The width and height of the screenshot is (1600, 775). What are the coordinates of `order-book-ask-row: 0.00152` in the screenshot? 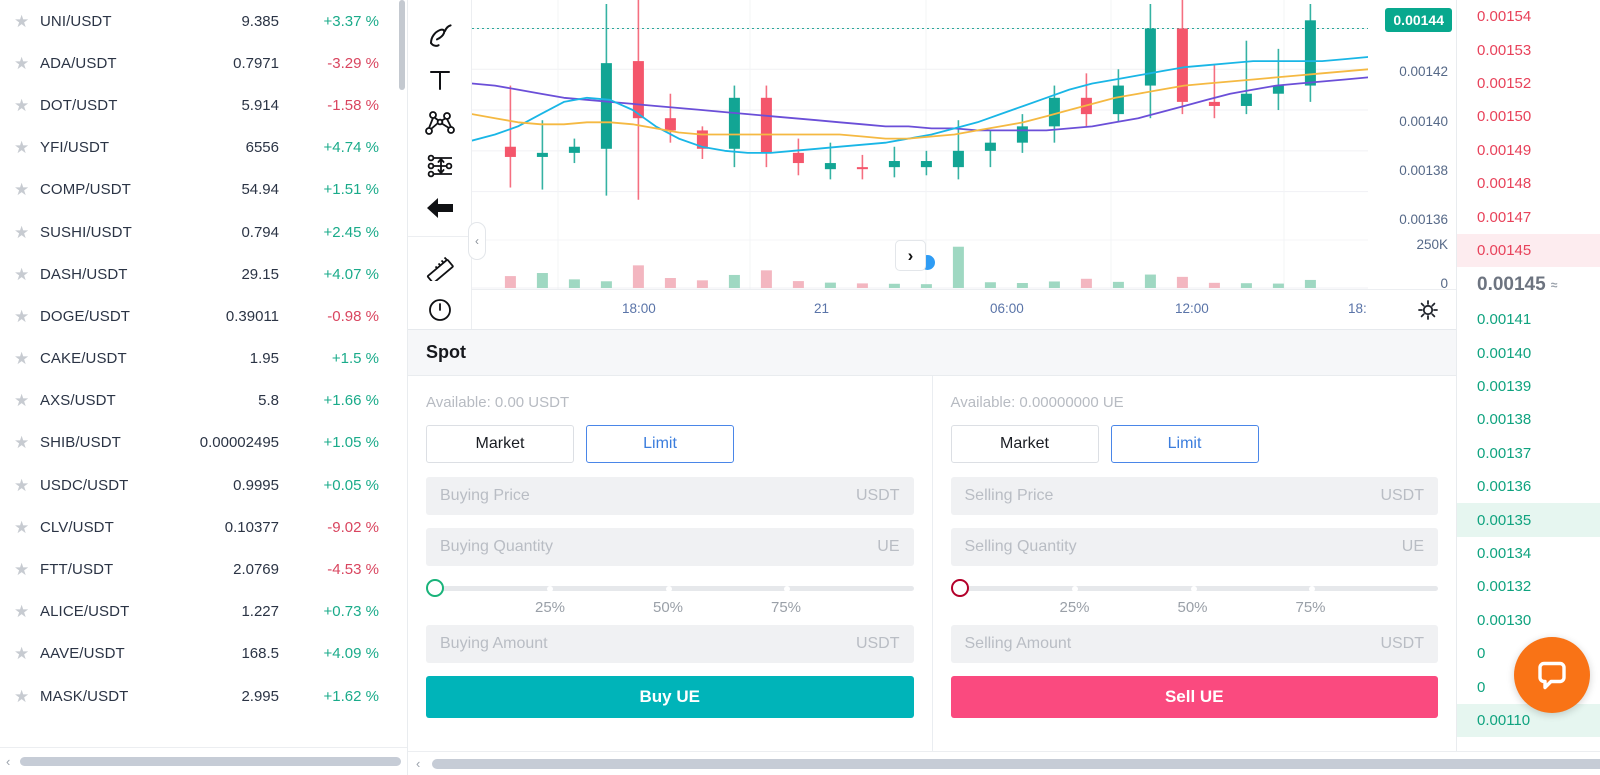 It's located at (1504, 83).